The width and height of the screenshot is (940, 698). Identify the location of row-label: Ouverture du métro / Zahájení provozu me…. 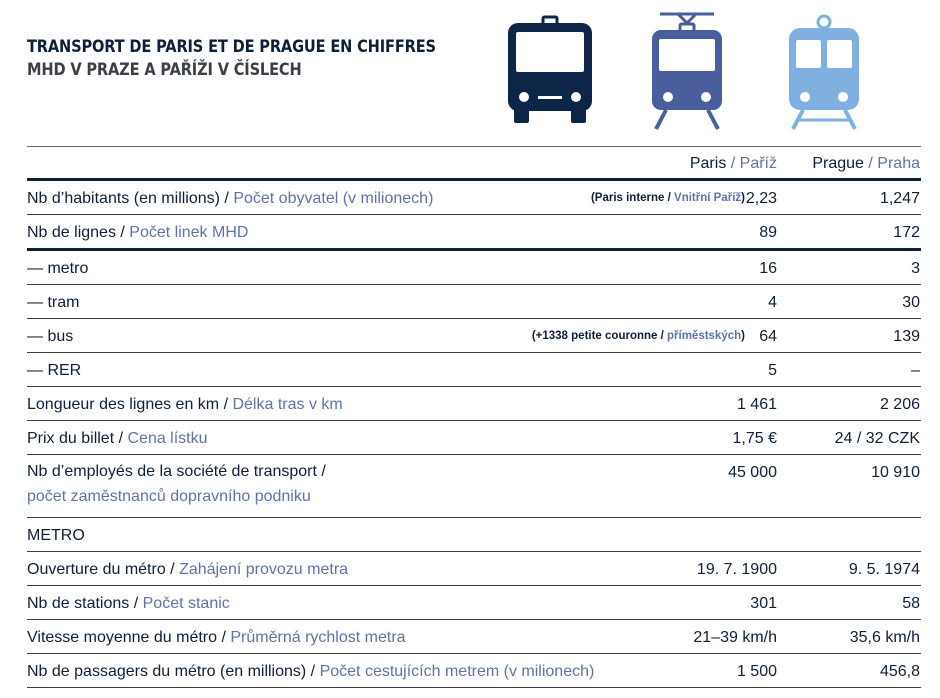
(188, 569).